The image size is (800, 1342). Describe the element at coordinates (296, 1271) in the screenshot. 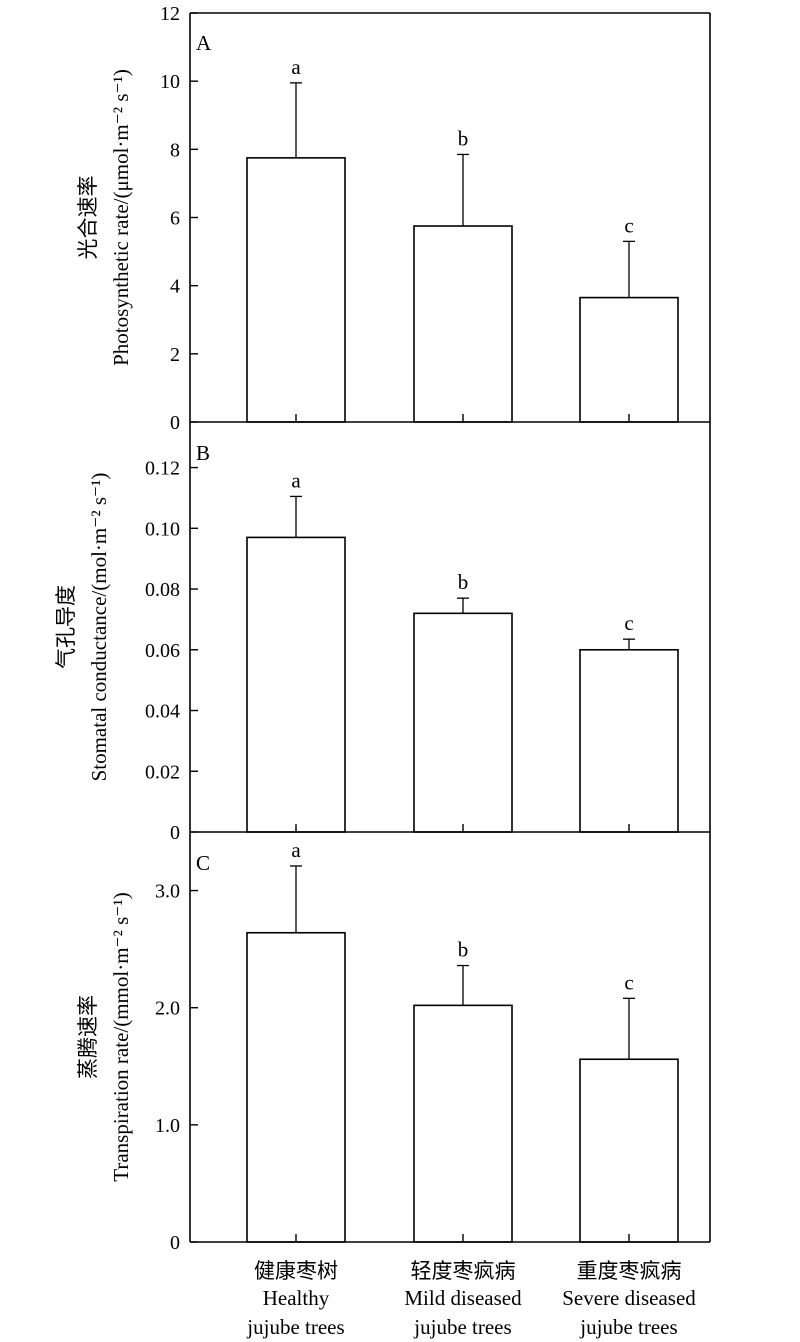

I see `category-label-zh-1: 健康枣树` at that location.